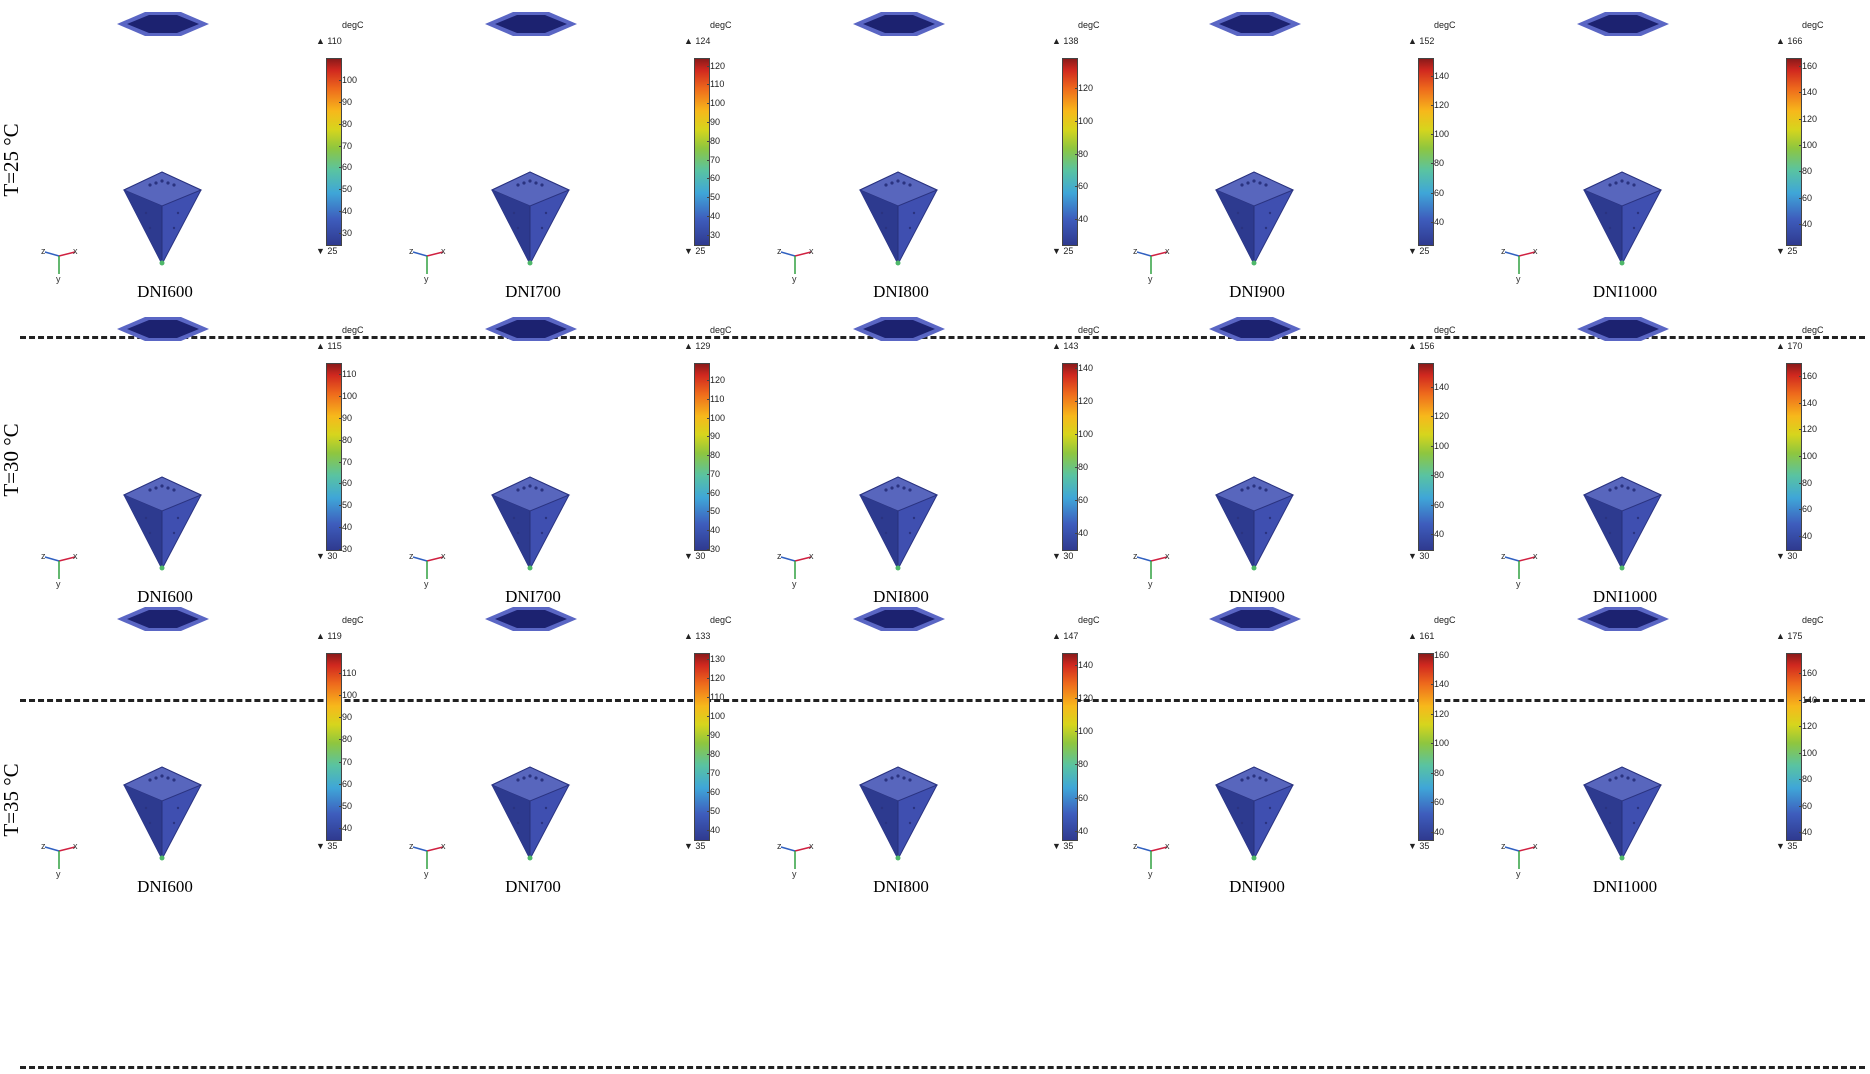 The width and height of the screenshot is (1870, 1074). I want to click on colorbar-tick: 90, so click(713, 121).